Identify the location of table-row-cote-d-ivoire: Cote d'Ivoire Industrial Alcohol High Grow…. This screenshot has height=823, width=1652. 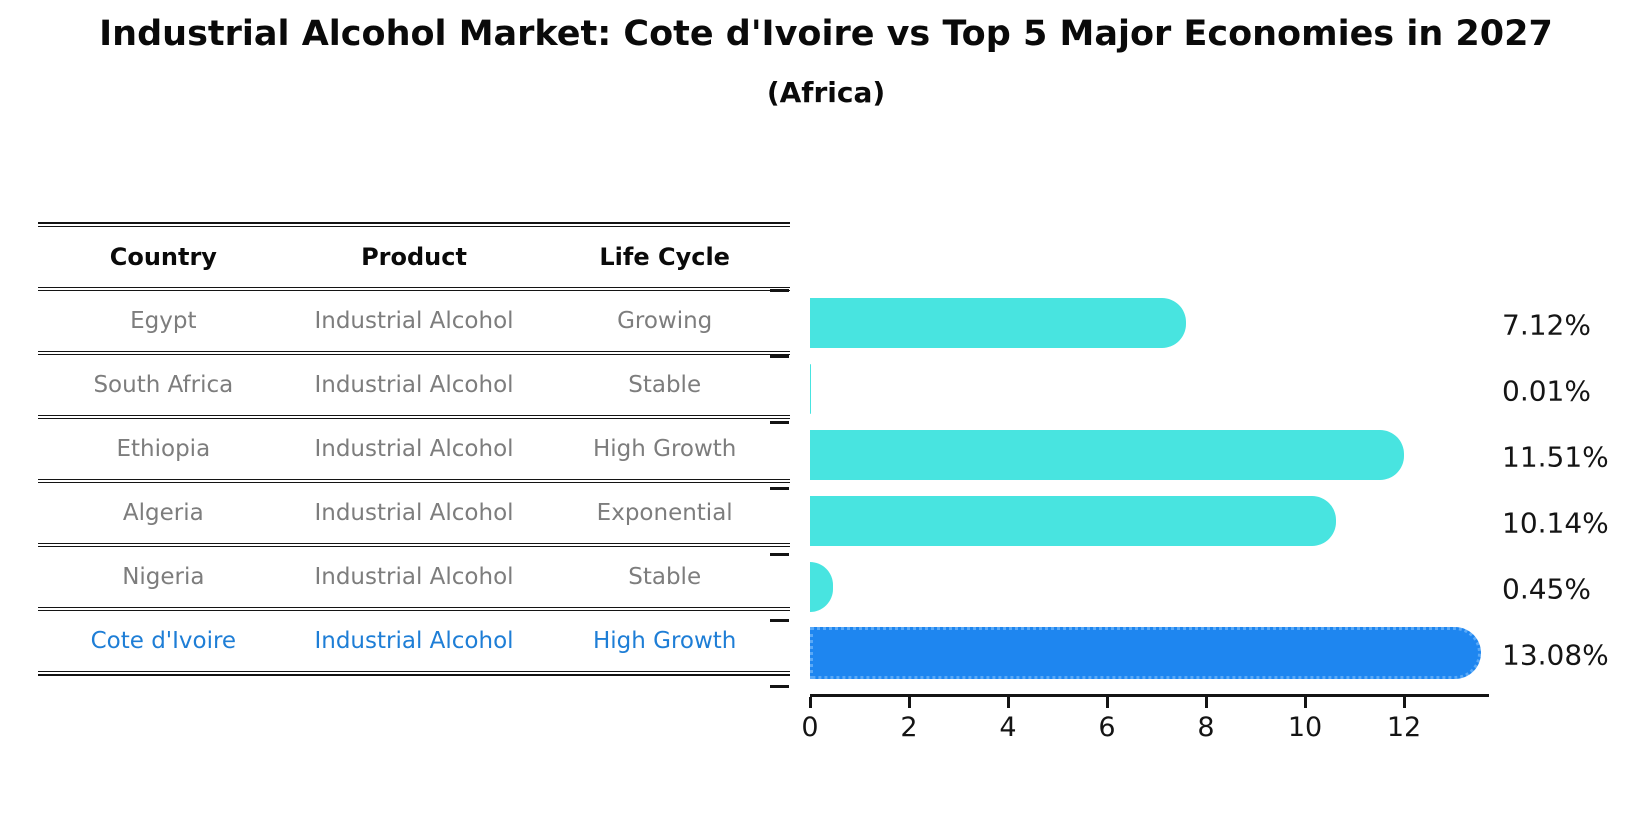
(414, 641).